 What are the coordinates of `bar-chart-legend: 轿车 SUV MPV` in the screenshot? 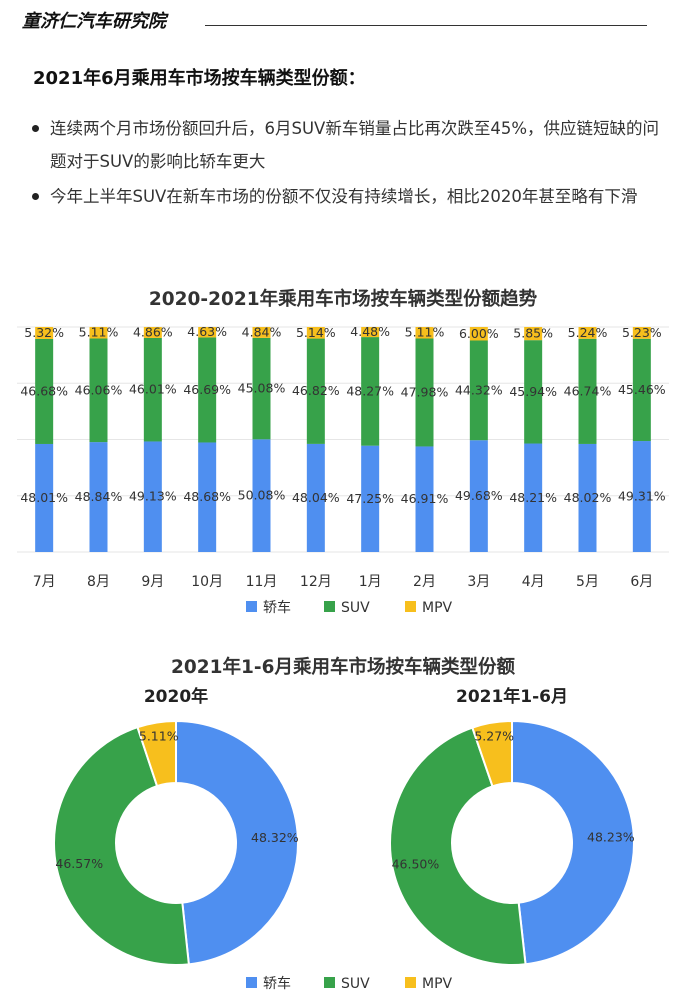 It's located at (349, 607).